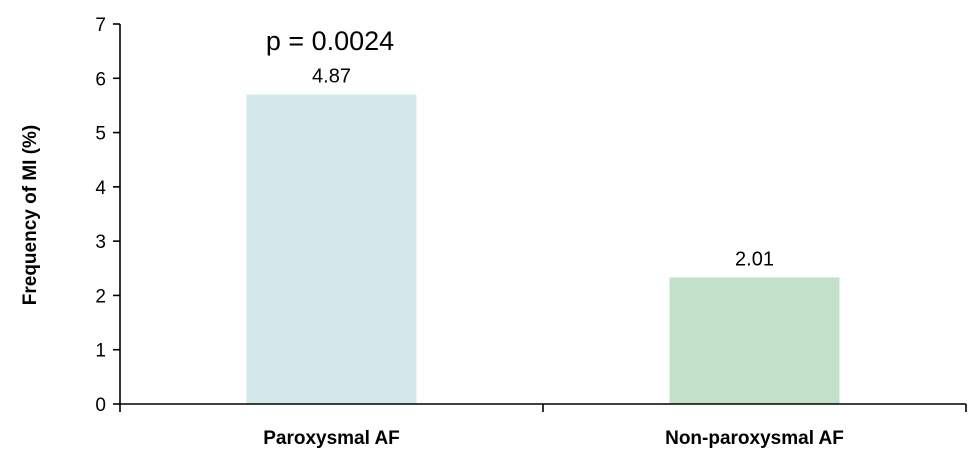  What do you see at coordinates (330, 41) in the screenshot?
I see `p-value-annotation: p = 0.0024` at bounding box center [330, 41].